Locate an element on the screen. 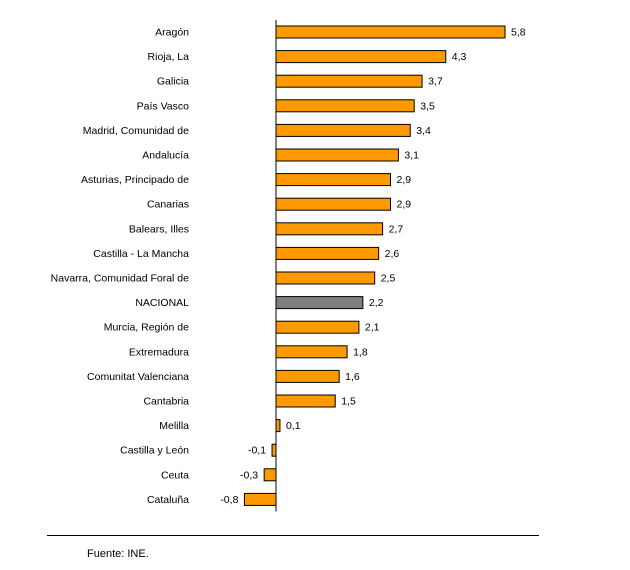 The width and height of the screenshot is (630, 570). value-label: 4,3 is located at coordinates (459, 57).